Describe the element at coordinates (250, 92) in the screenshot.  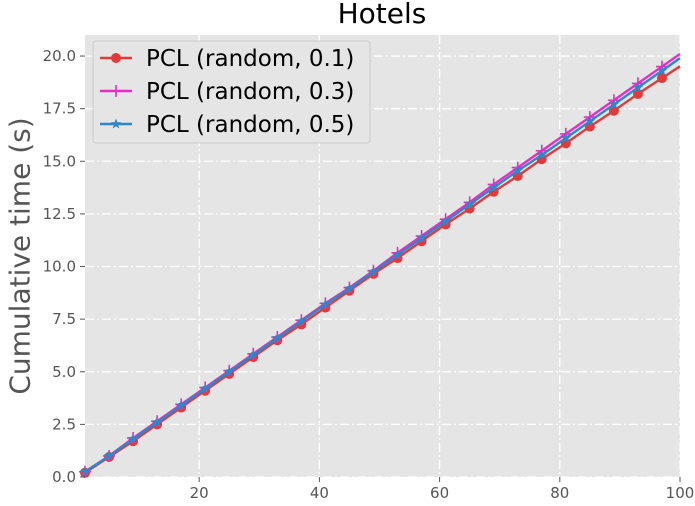
I see `legend-label: PCL (random, 0.3)` at that location.